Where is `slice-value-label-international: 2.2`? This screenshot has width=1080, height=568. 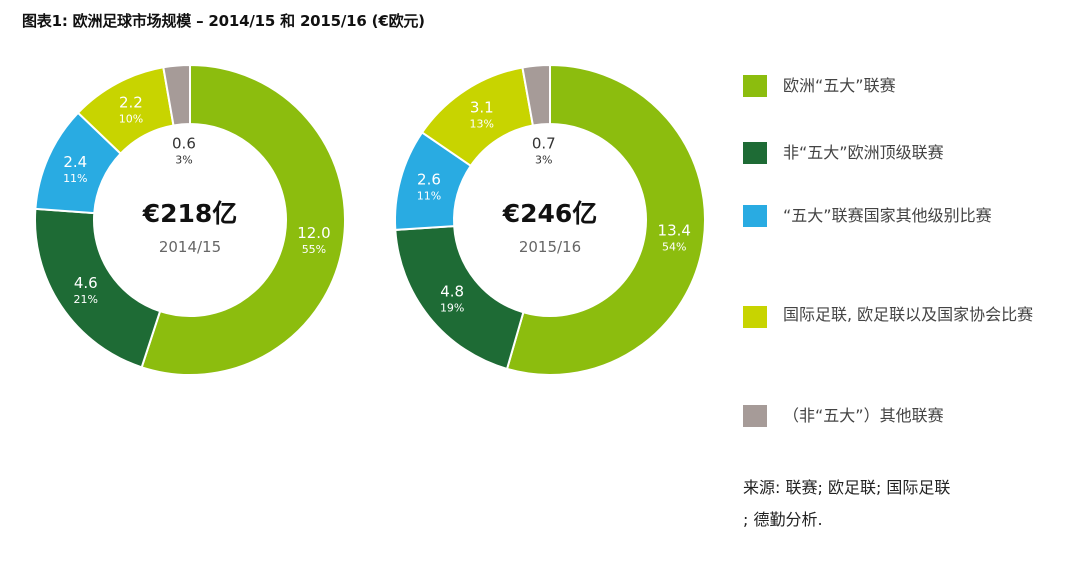 slice-value-label-international: 2.2 is located at coordinates (131, 102).